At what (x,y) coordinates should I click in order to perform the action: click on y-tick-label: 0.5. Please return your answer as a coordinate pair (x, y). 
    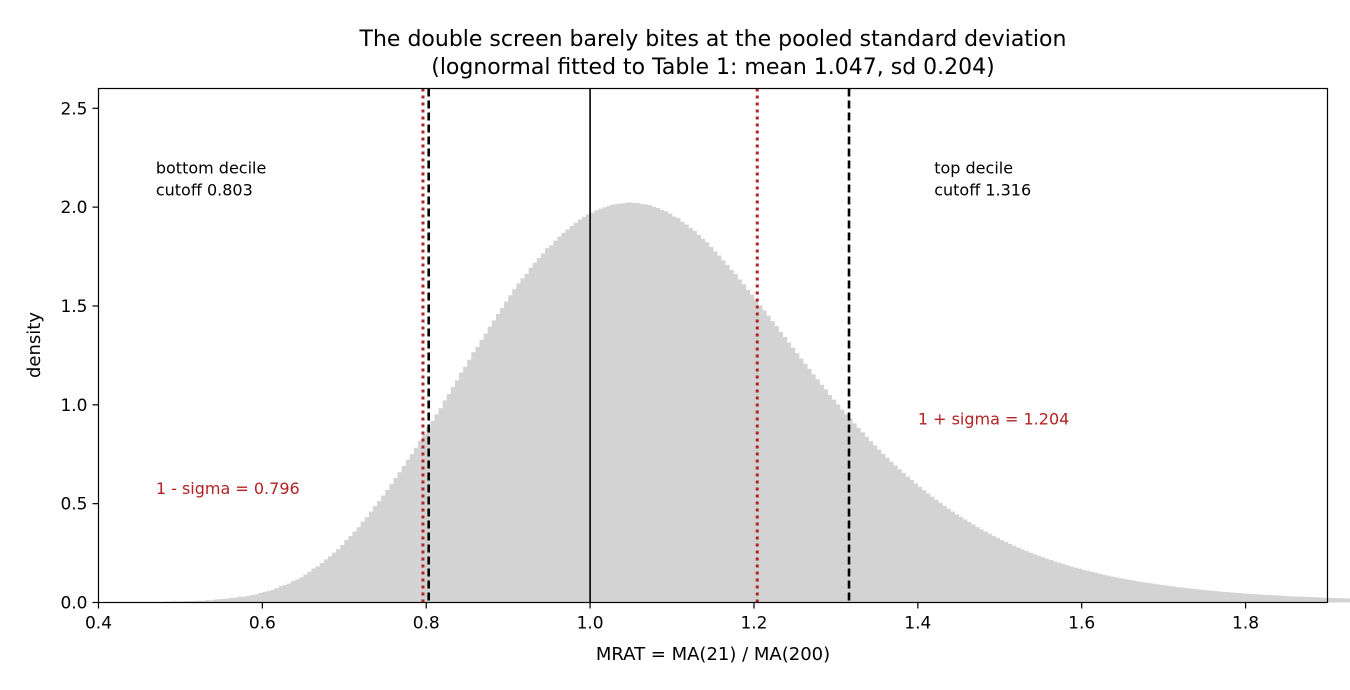
    Looking at the image, I should click on (73, 505).